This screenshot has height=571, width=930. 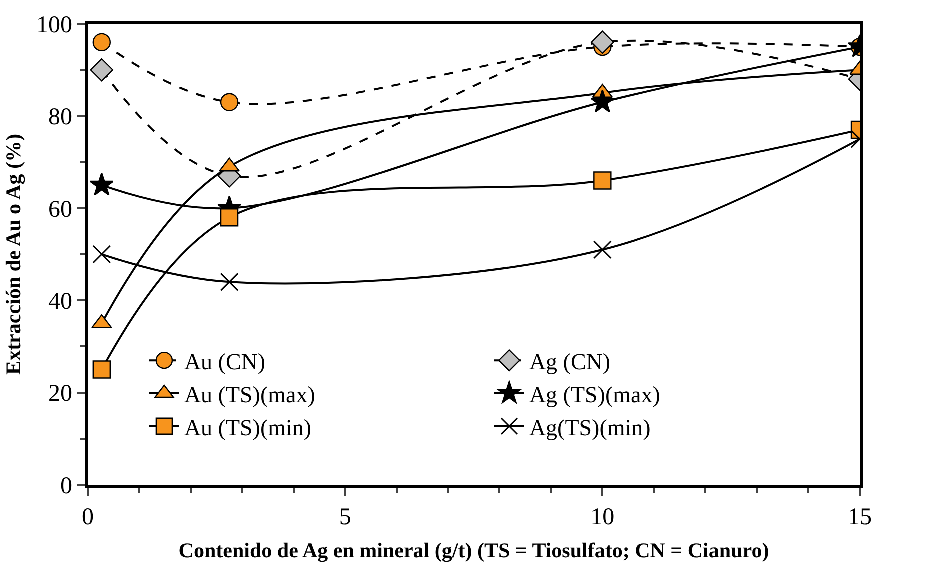 I want to click on legend-label: Au (TS)(max), so click(x=250, y=395).